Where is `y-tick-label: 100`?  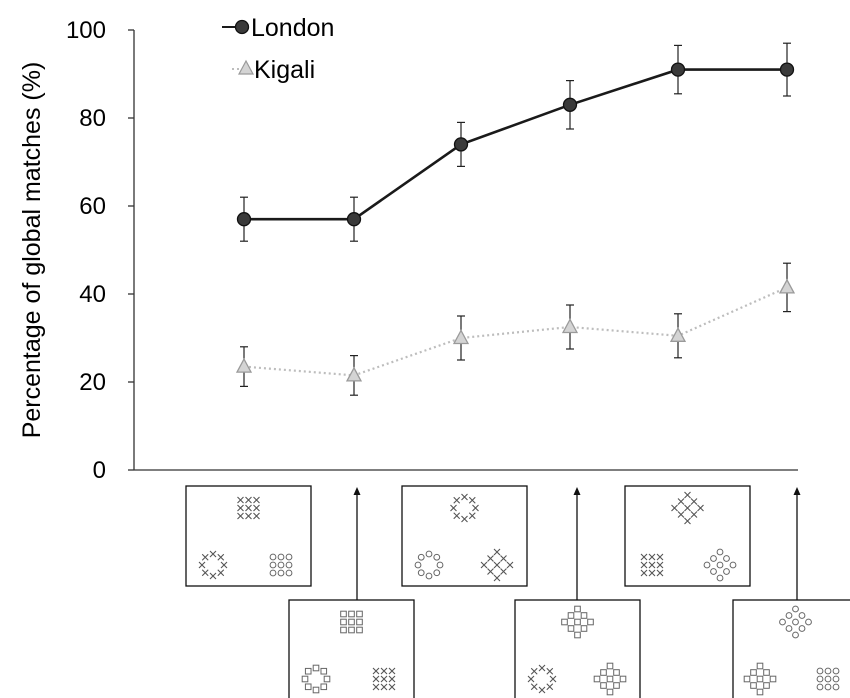 y-tick-label: 100 is located at coordinates (86, 30).